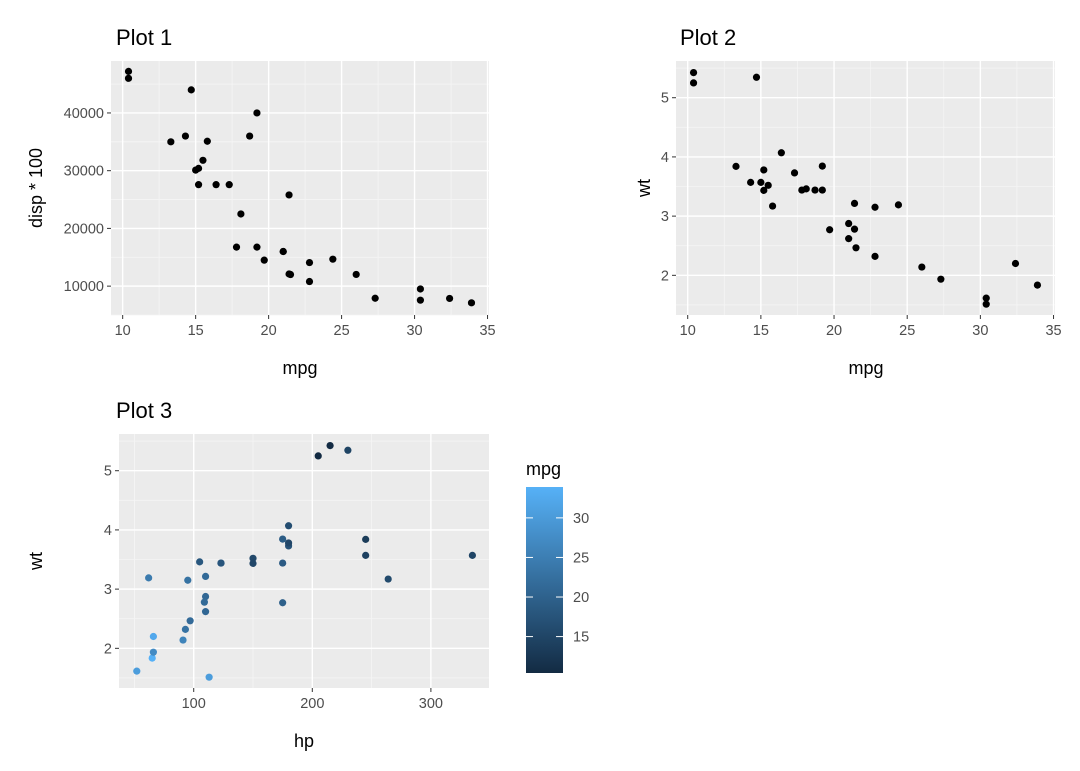 This screenshot has height=771, width=1080. What do you see at coordinates (84, 287) in the screenshot?
I see `y-tick-label: 10000` at bounding box center [84, 287].